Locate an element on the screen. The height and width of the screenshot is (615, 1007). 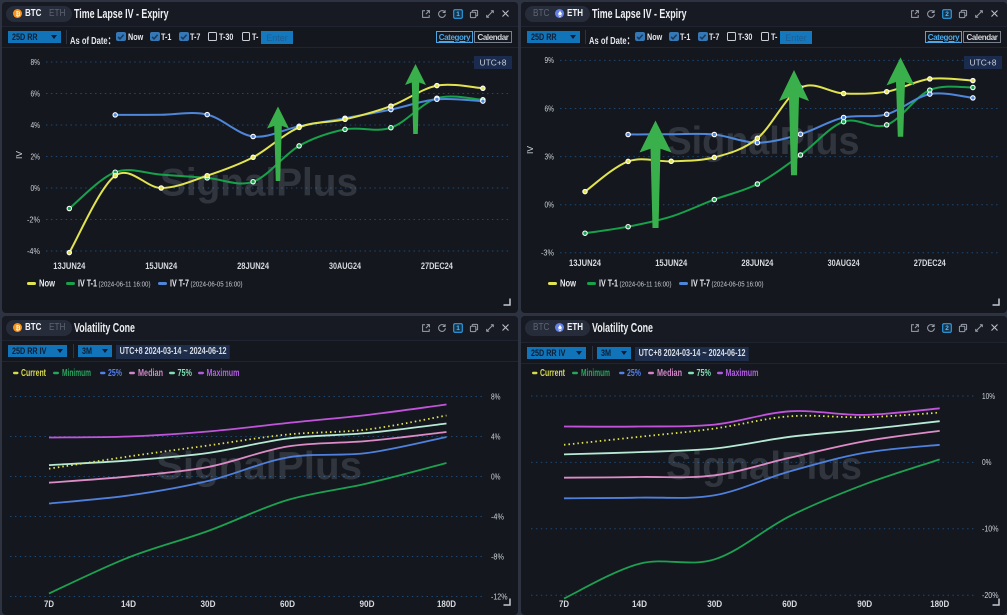
svg-text: 3% is located at coordinates (550, 156).